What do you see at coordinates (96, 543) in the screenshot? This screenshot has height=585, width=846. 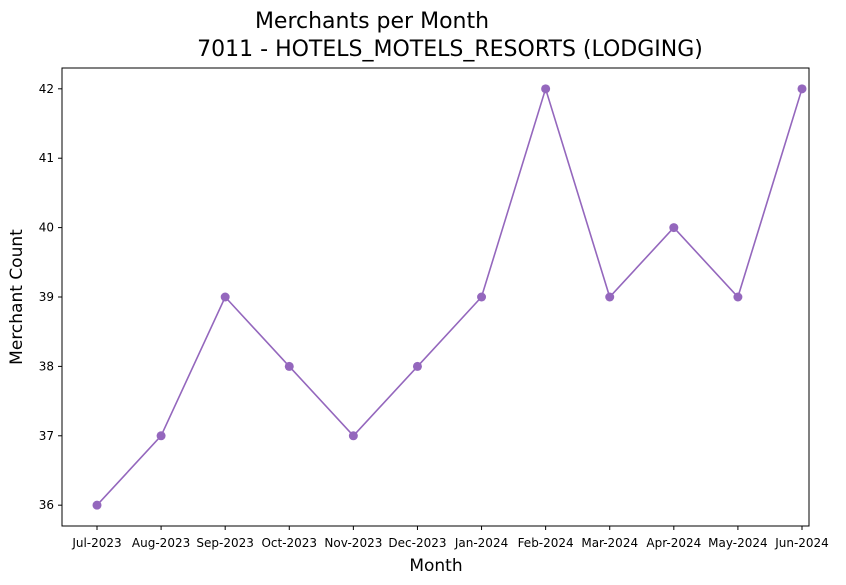 I see `x-tick-label: Jul-2023` at bounding box center [96, 543].